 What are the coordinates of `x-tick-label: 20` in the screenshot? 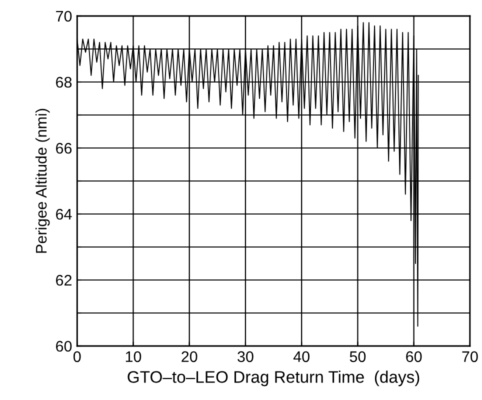 It's located at (190, 356).